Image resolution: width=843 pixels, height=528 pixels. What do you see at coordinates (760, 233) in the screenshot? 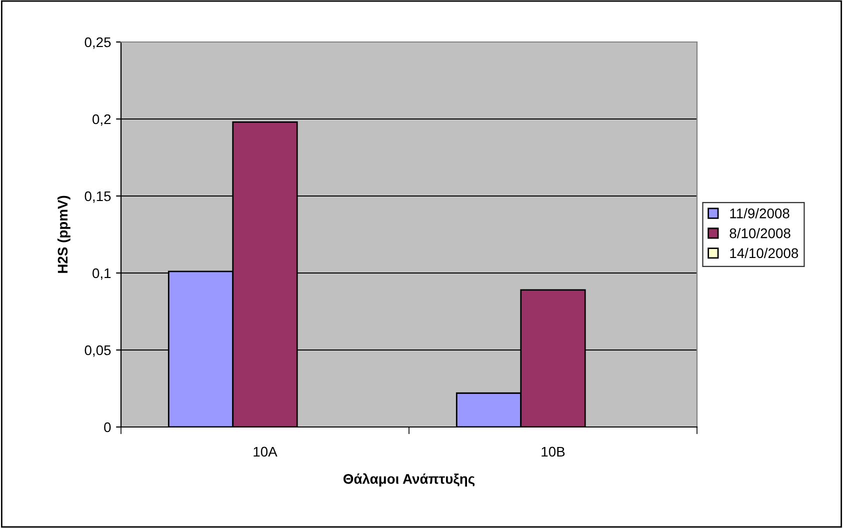
I see `legend-label: 8/10/2008` at bounding box center [760, 233].